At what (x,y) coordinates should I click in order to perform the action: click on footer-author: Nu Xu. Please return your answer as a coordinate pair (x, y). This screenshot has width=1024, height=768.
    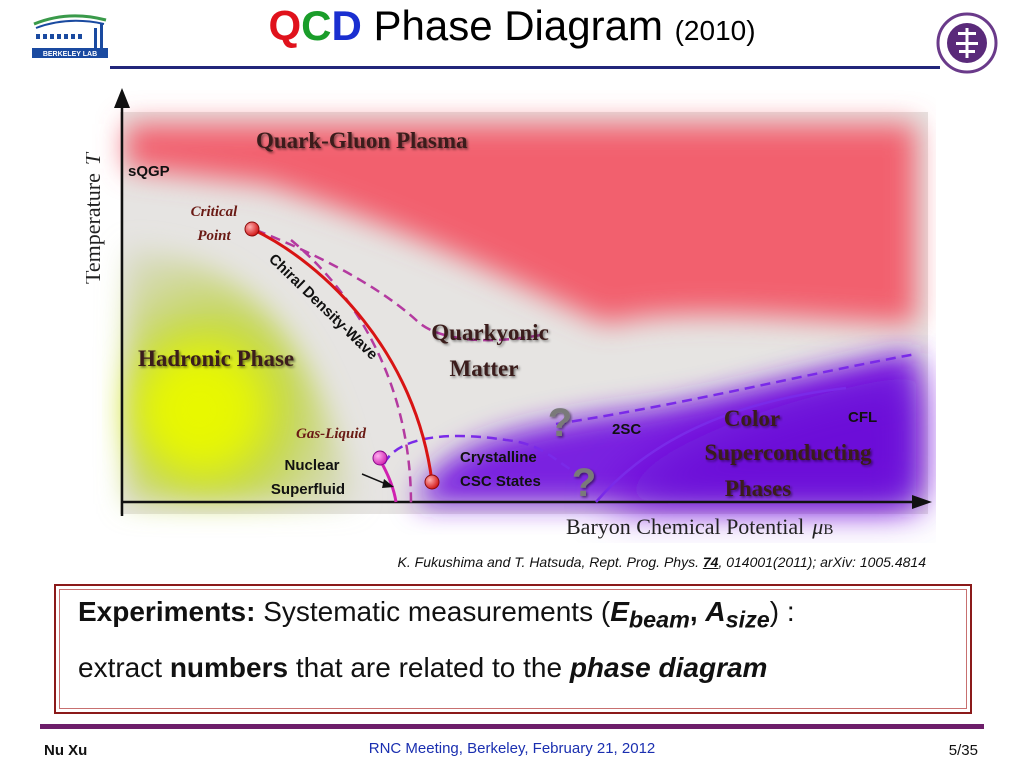
    Looking at the image, I should click on (66, 750).